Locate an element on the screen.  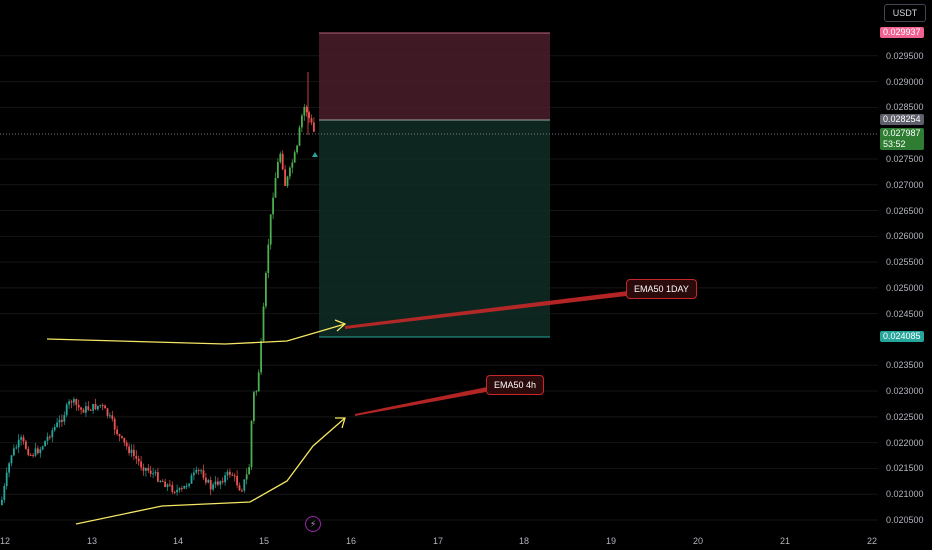
time-axis is located at coordinates (439, 541).